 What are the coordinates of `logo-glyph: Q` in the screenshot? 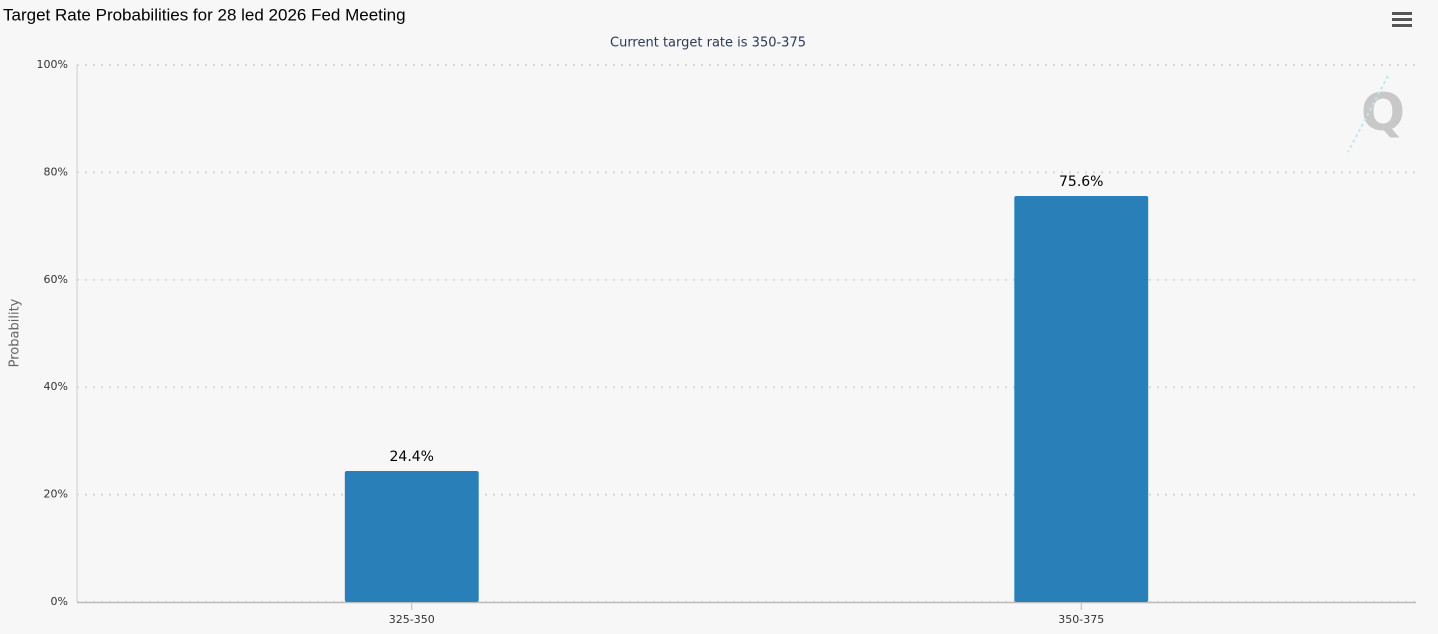 It's located at (1383, 113).